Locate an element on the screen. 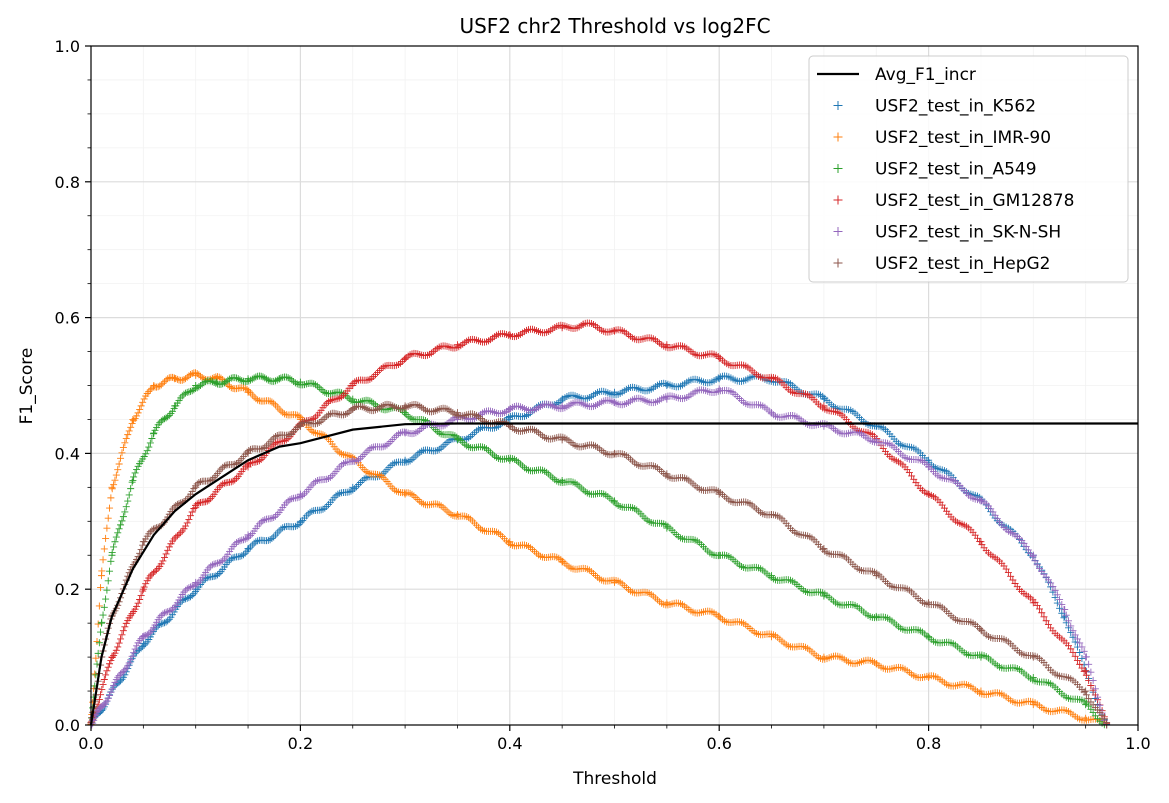  legend-item: USF2_test_in_A549 is located at coordinates (935, 170).